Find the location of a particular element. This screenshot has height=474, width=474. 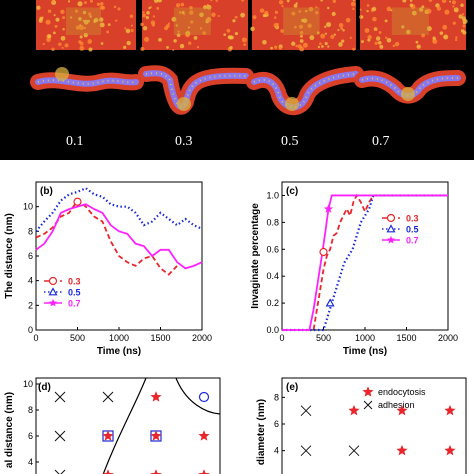

top-views-svg is located at coordinates (252, 26).